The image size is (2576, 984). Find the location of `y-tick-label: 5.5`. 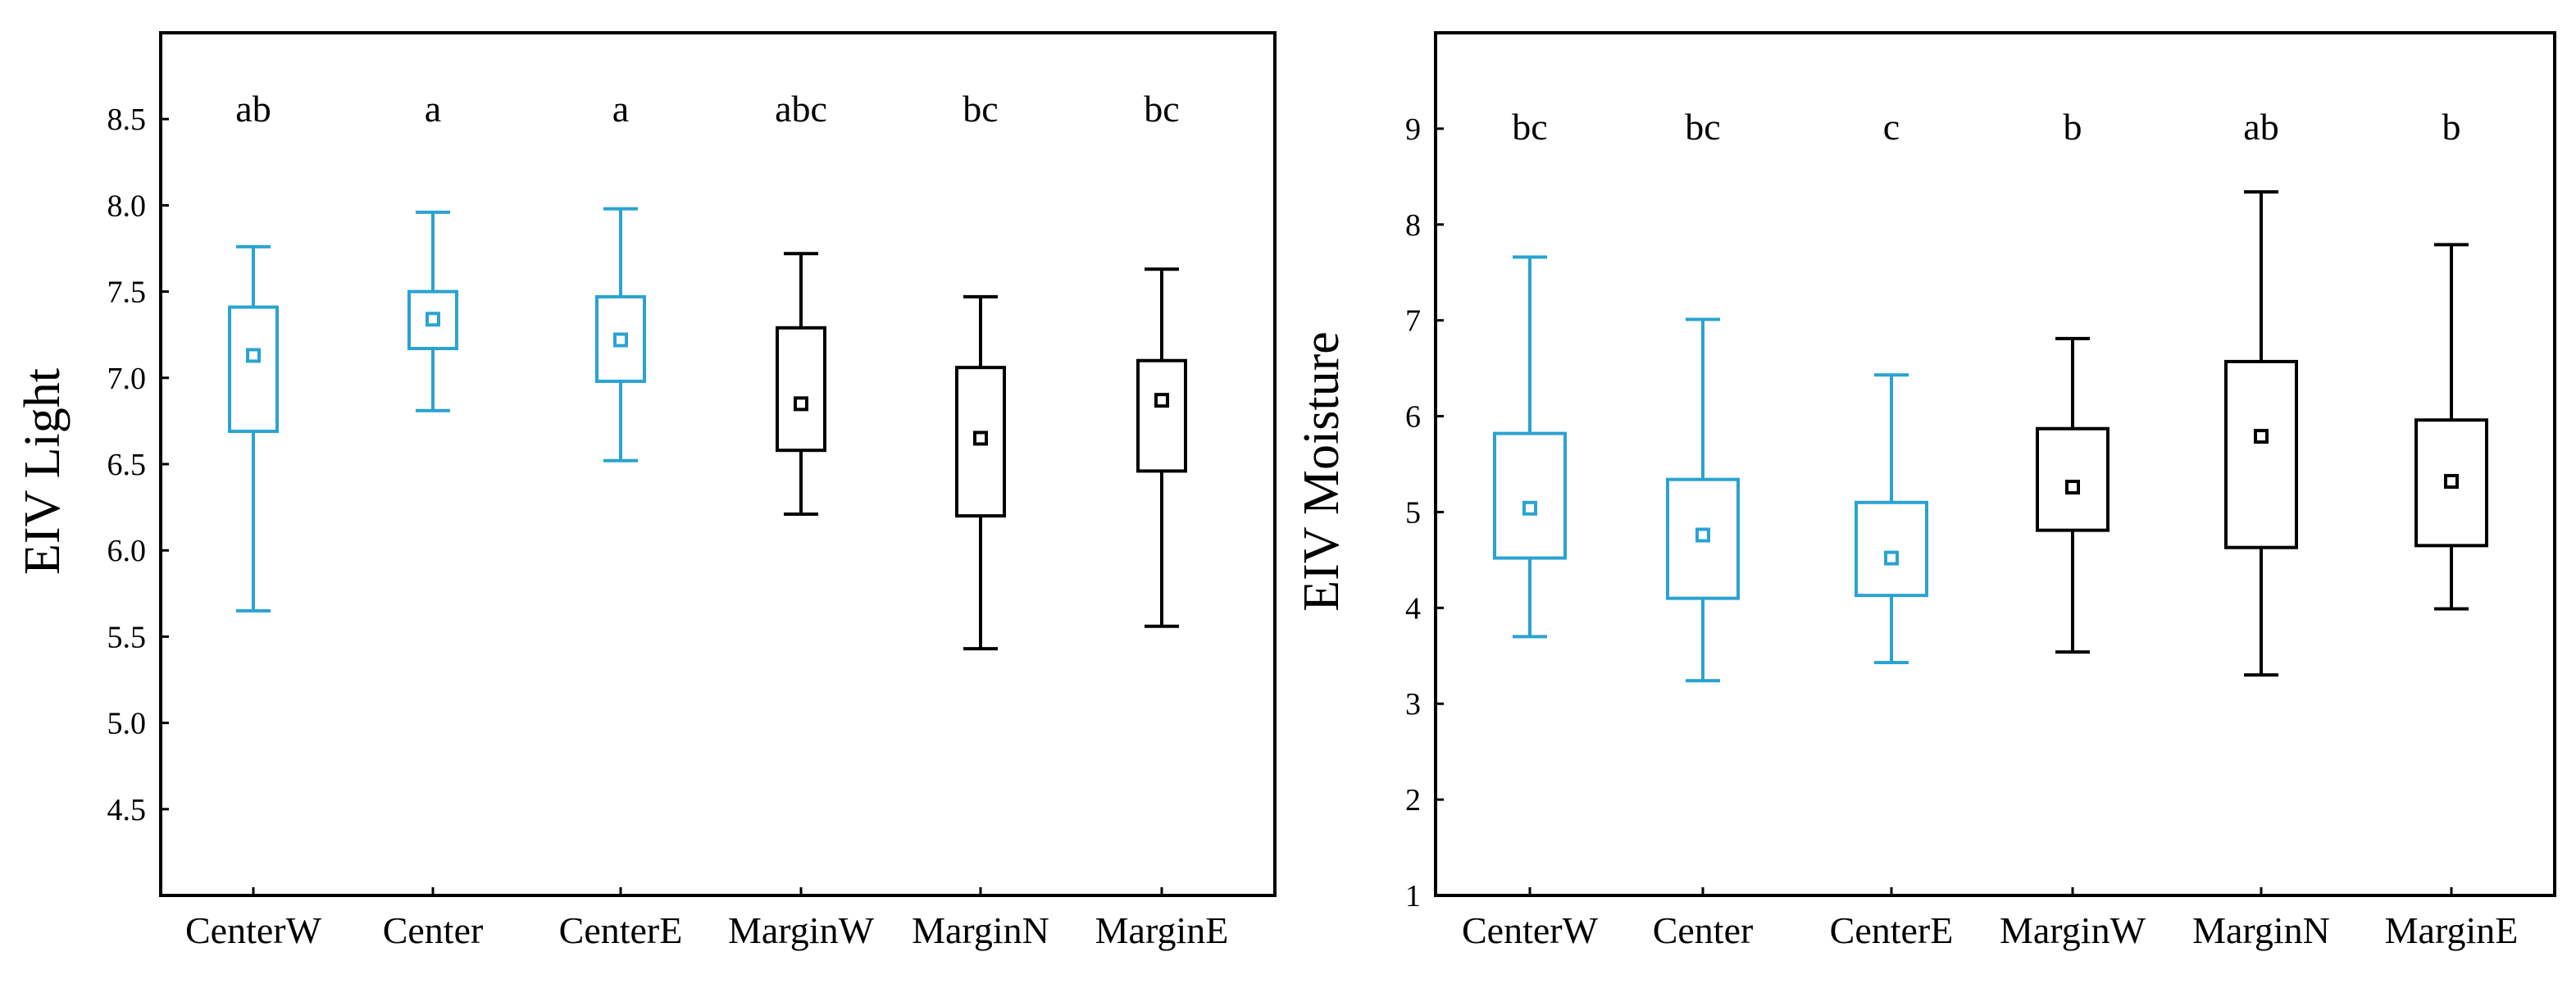

y-tick-label: 5.5 is located at coordinates (127, 637).